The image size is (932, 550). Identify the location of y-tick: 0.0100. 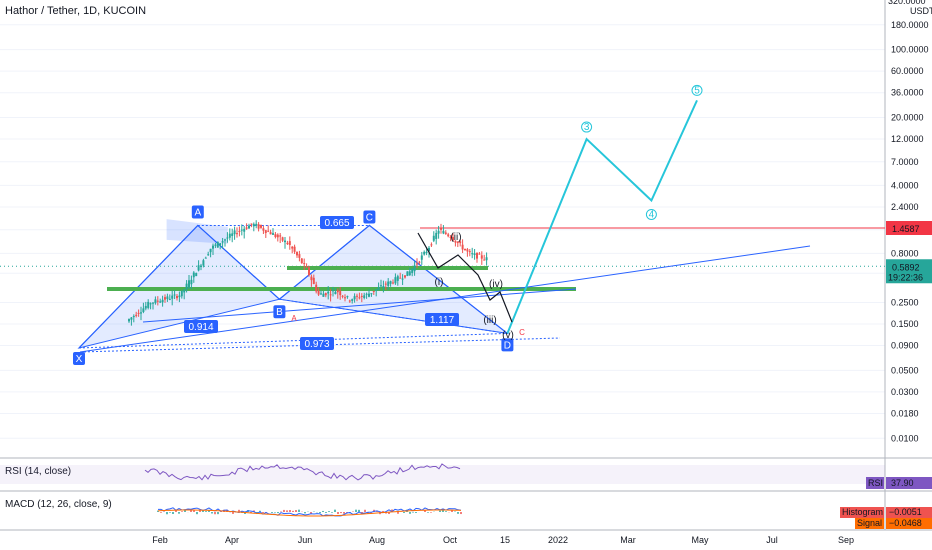
(905, 438).